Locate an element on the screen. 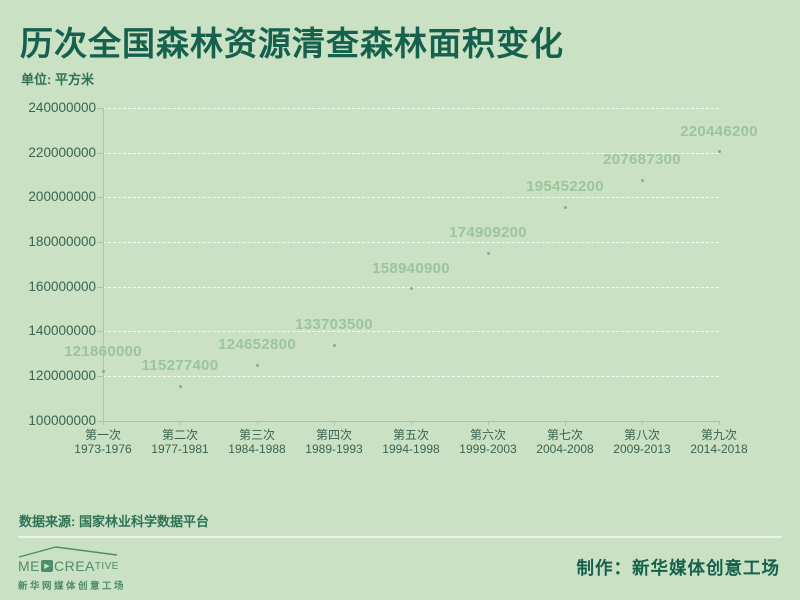 The width and height of the screenshot is (800, 600). data-point-label: 174909200 is located at coordinates (488, 233).